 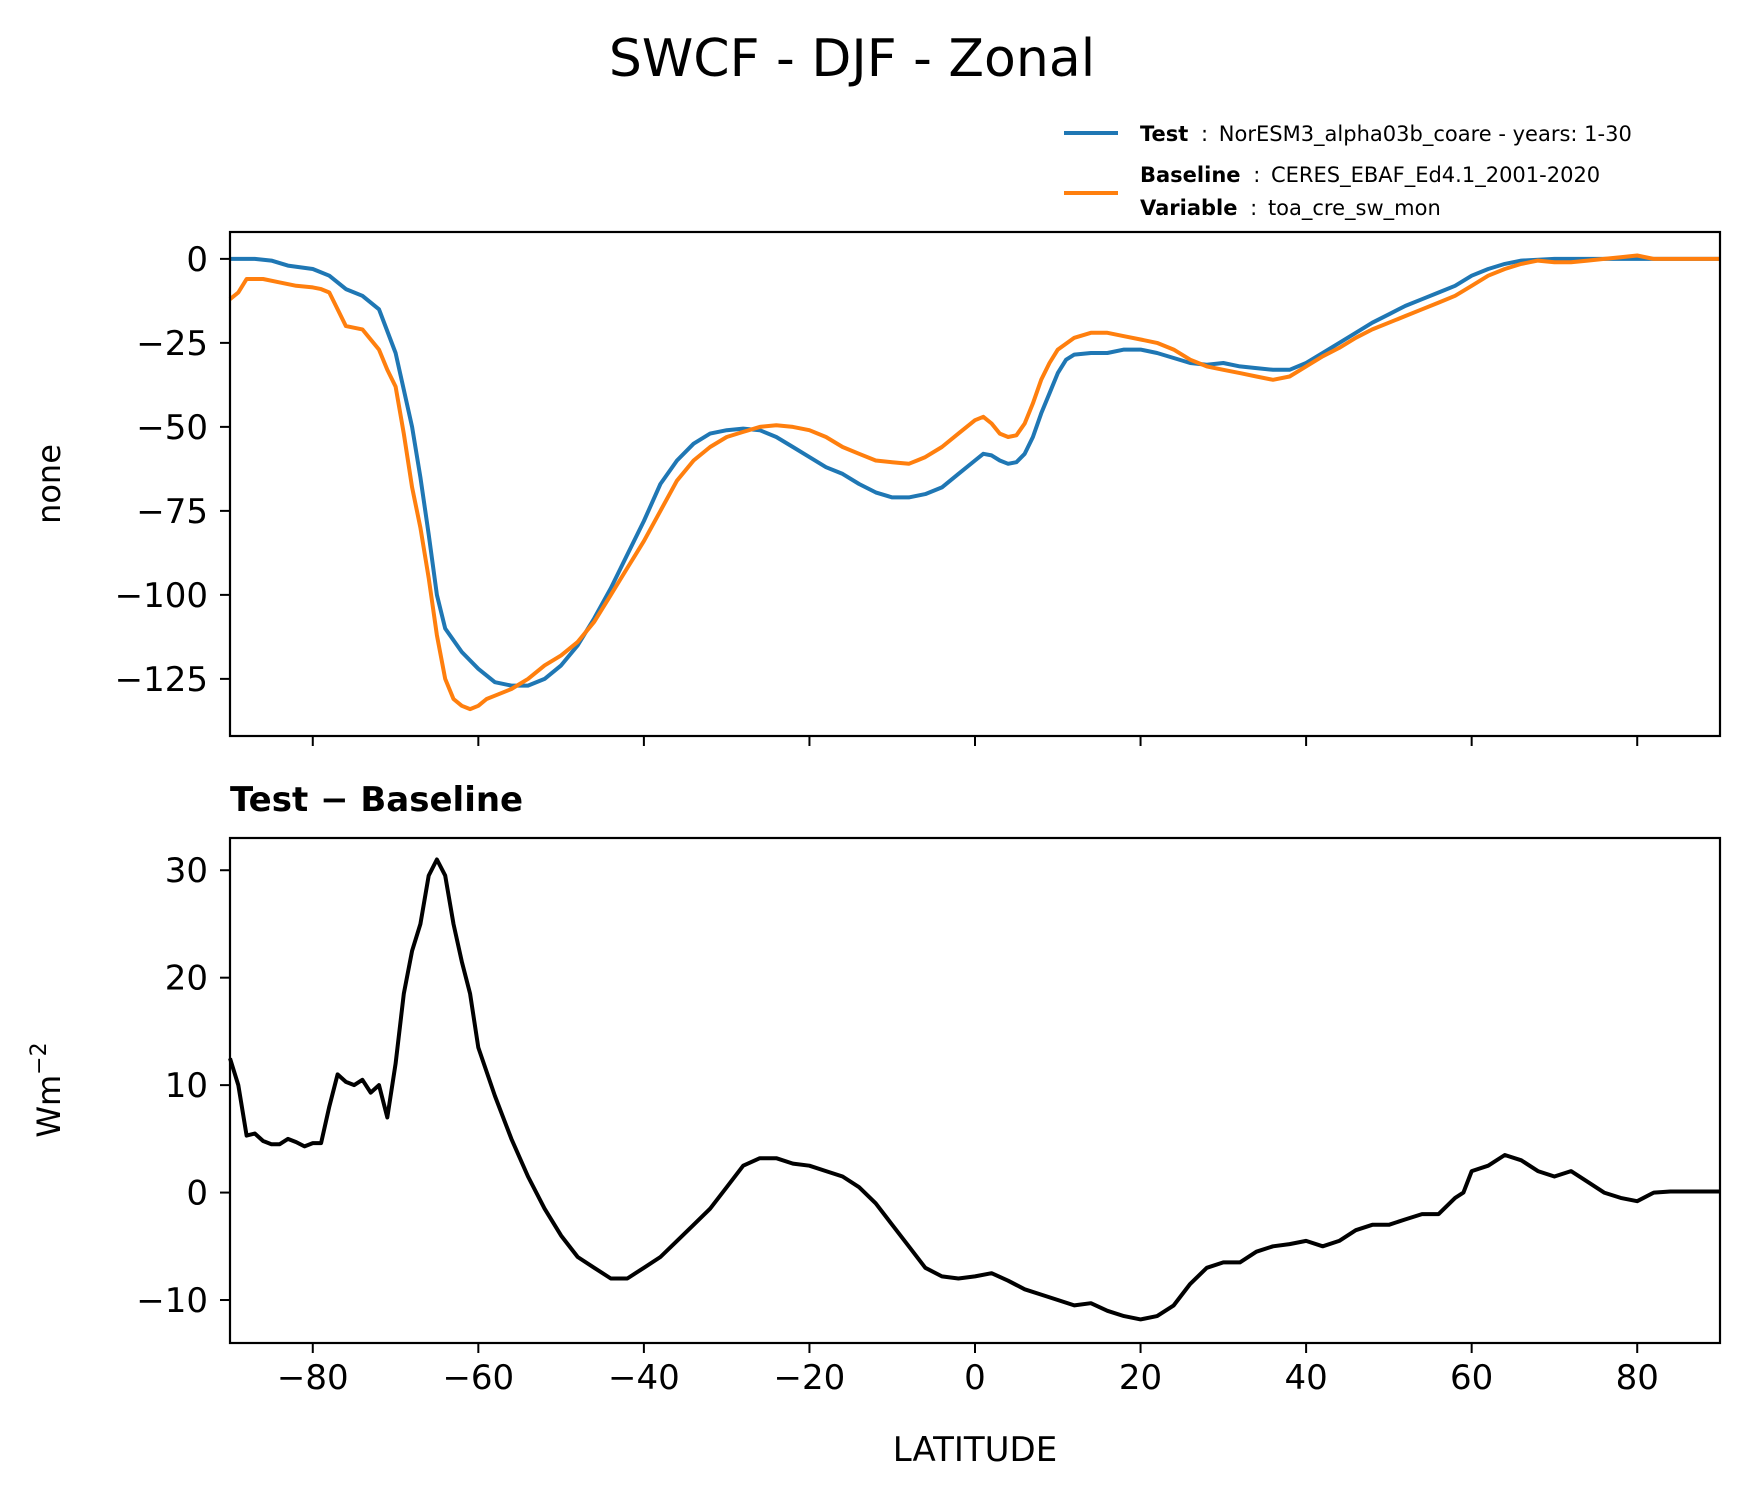 What do you see at coordinates (975, 1450) in the screenshot?
I see `x-axis-label: LATITUDE` at bounding box center [975, 1450].